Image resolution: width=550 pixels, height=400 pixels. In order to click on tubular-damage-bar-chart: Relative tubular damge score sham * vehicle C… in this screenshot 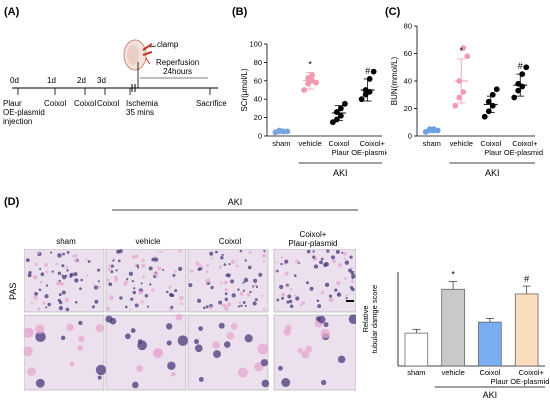, I will do `click(455, 334)`.